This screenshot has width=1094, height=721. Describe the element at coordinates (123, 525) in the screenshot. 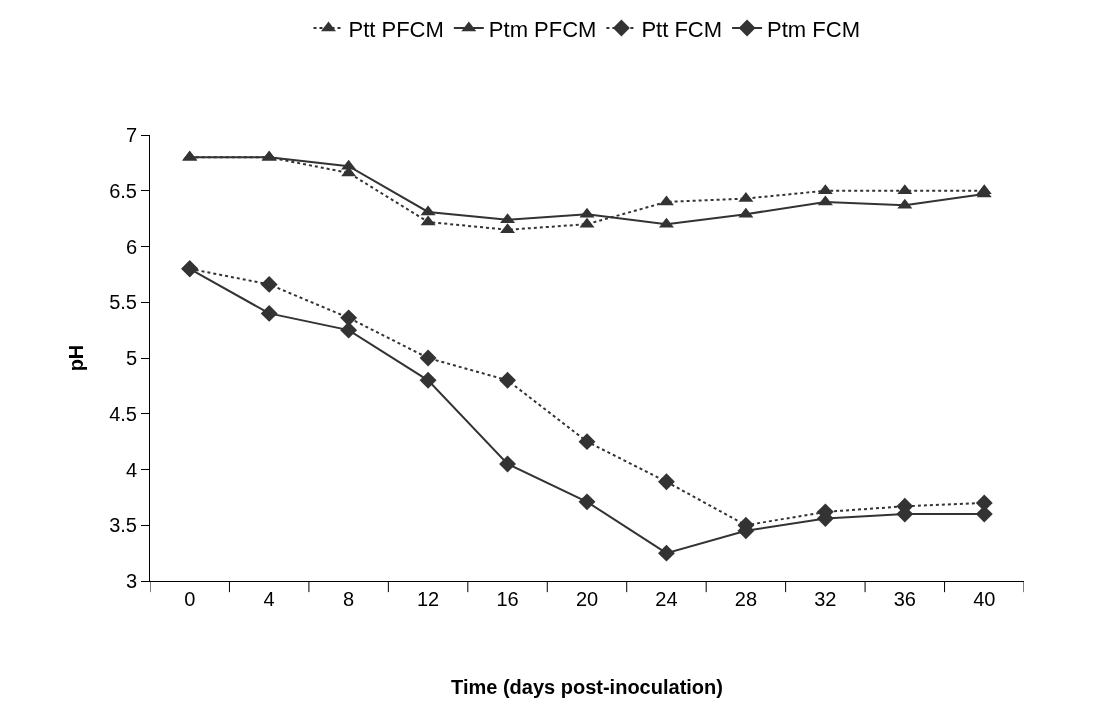

I see `y-tick-label: 3.5` at that location.